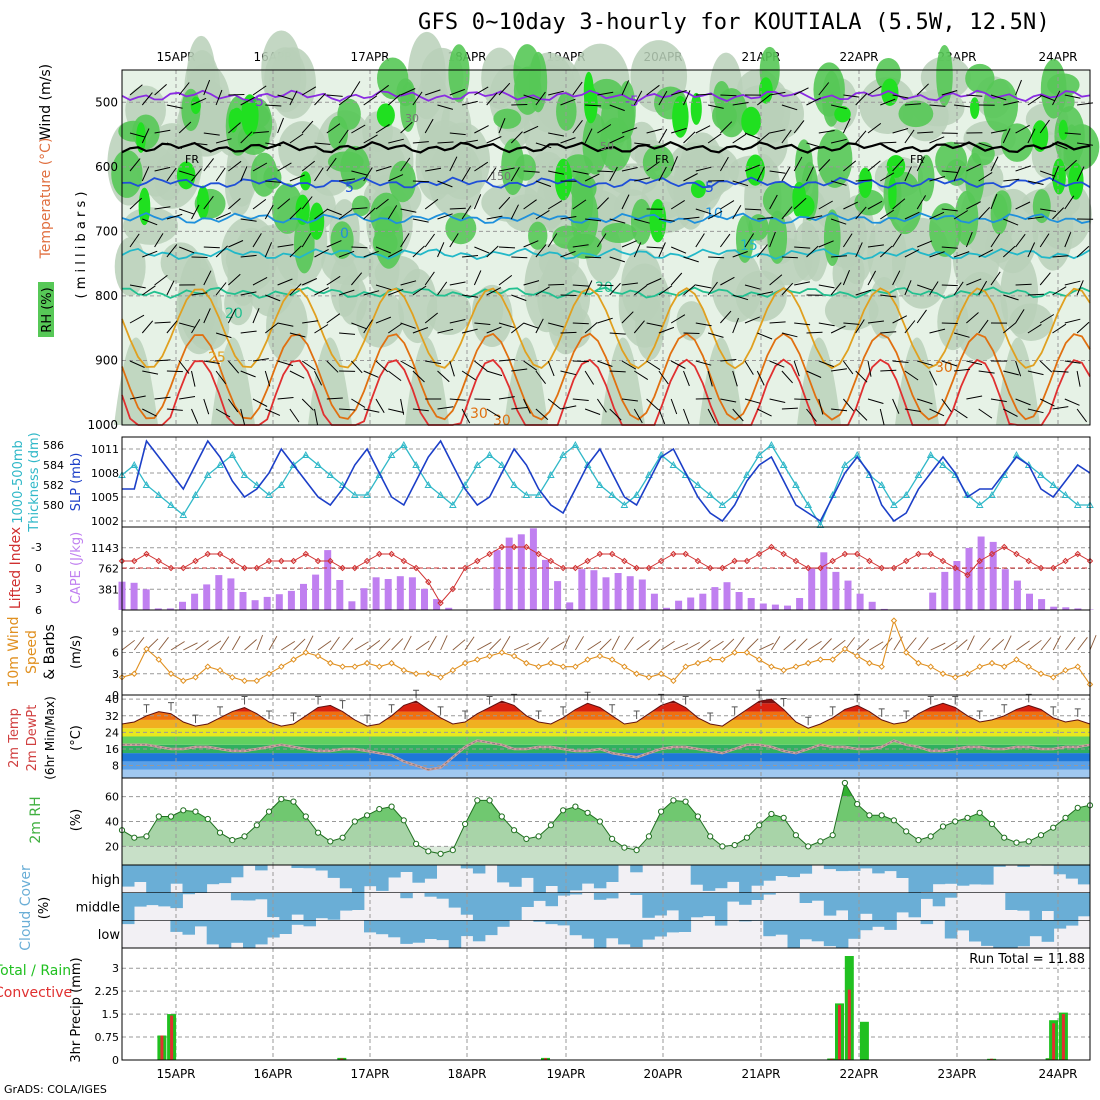 The width and height of the screenshot is (1100, 1100). What do you see at coordinates (175, 1074) in the screenshot?
I see `bottom-date-label: 15APR` at bounding box center [175, 1074].